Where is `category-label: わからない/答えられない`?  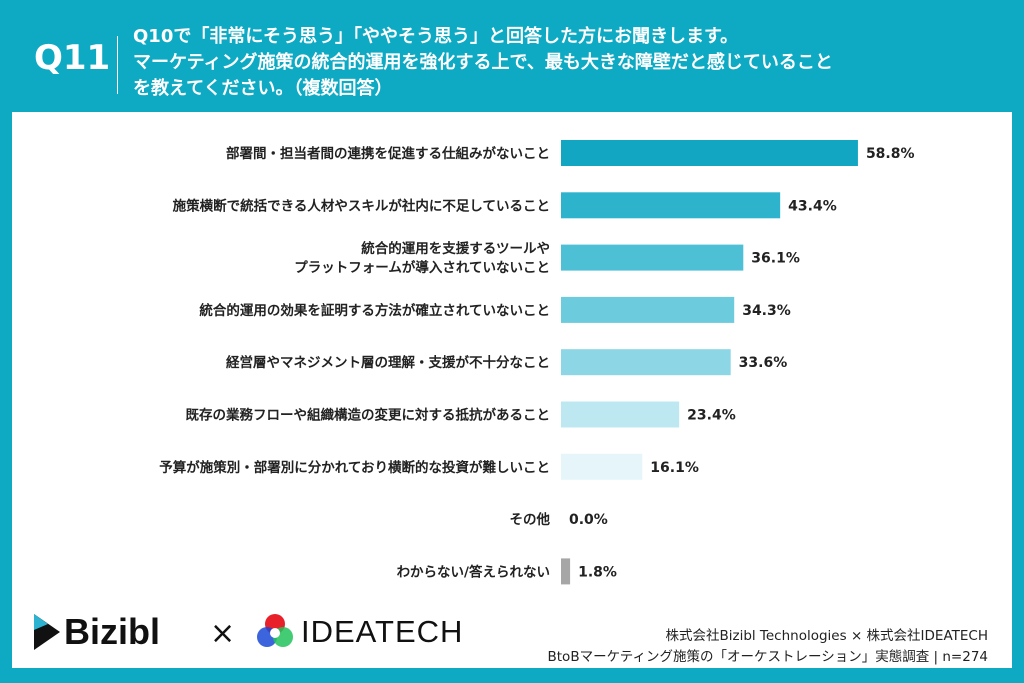
category-label: わからない/答えられない is located at coordinates (473, 571).